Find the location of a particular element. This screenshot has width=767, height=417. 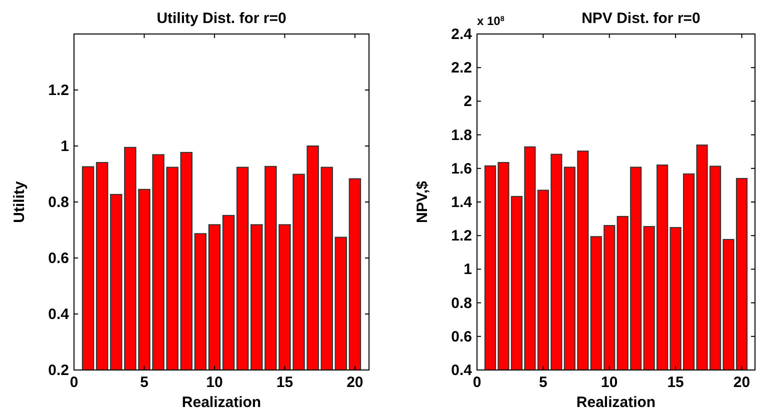

chart-title: NPV Dist. for r=0 is located at coordinates (641, 18).